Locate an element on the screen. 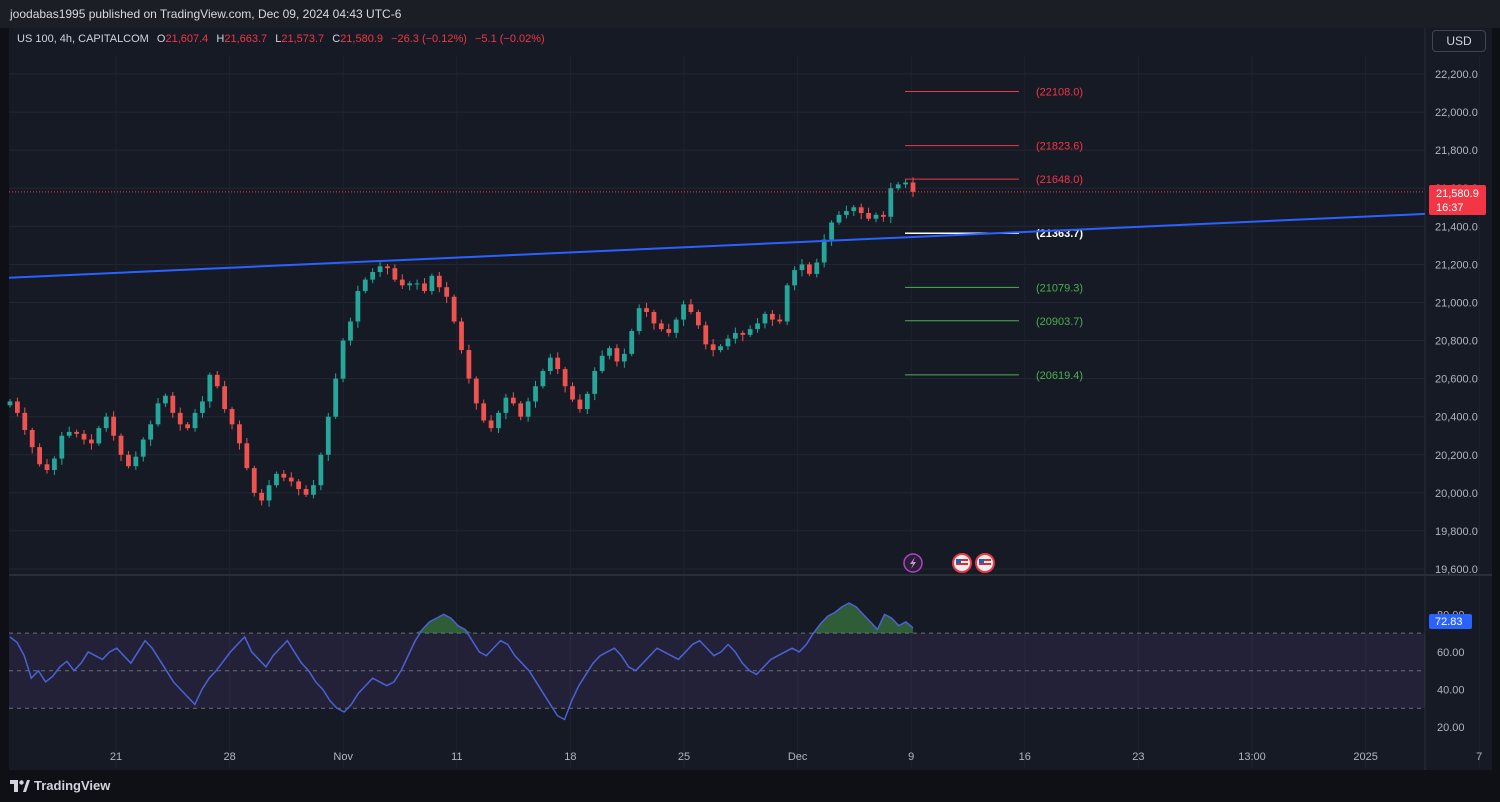 This screenshot has width=1500, height=802. price-tick-label: 20,600.0 is located at coordinates (1456, 380).